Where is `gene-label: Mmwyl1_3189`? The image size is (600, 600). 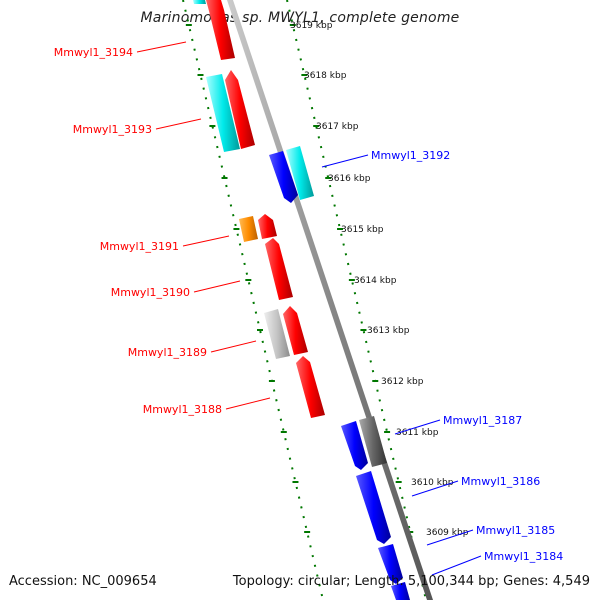 gene-label: Mmwyl1_3189 is located at coordinates (167, 352).